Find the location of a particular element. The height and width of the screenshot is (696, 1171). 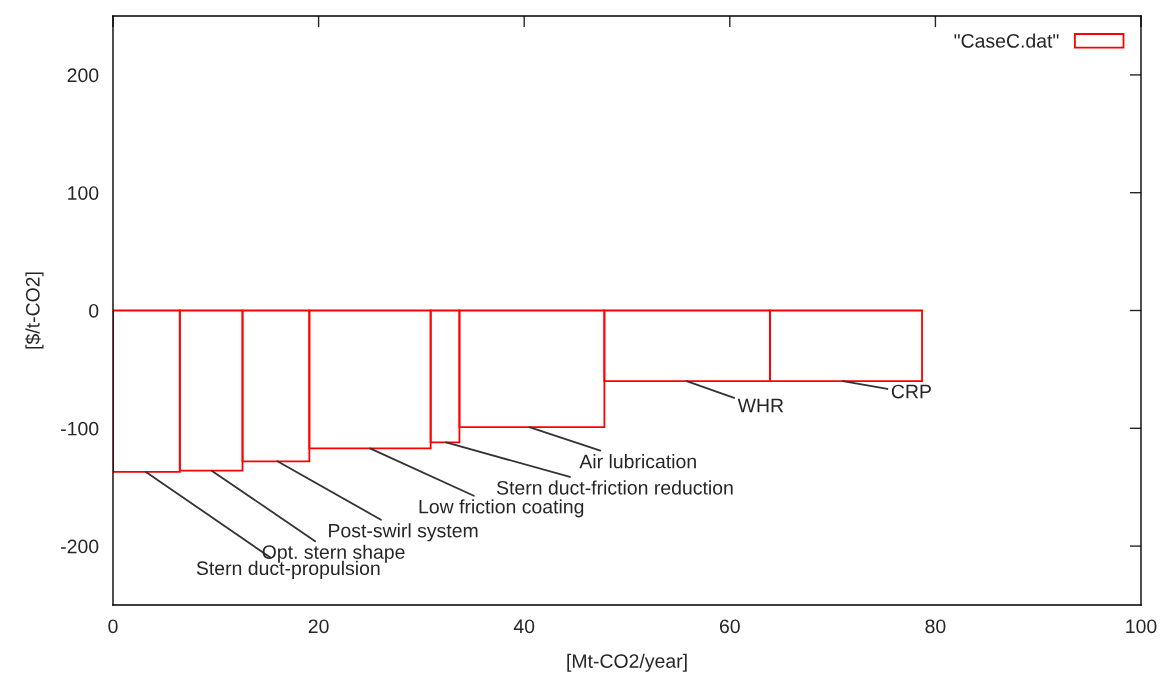

y-tick-label: -100 is located at coordinates (80, 428).